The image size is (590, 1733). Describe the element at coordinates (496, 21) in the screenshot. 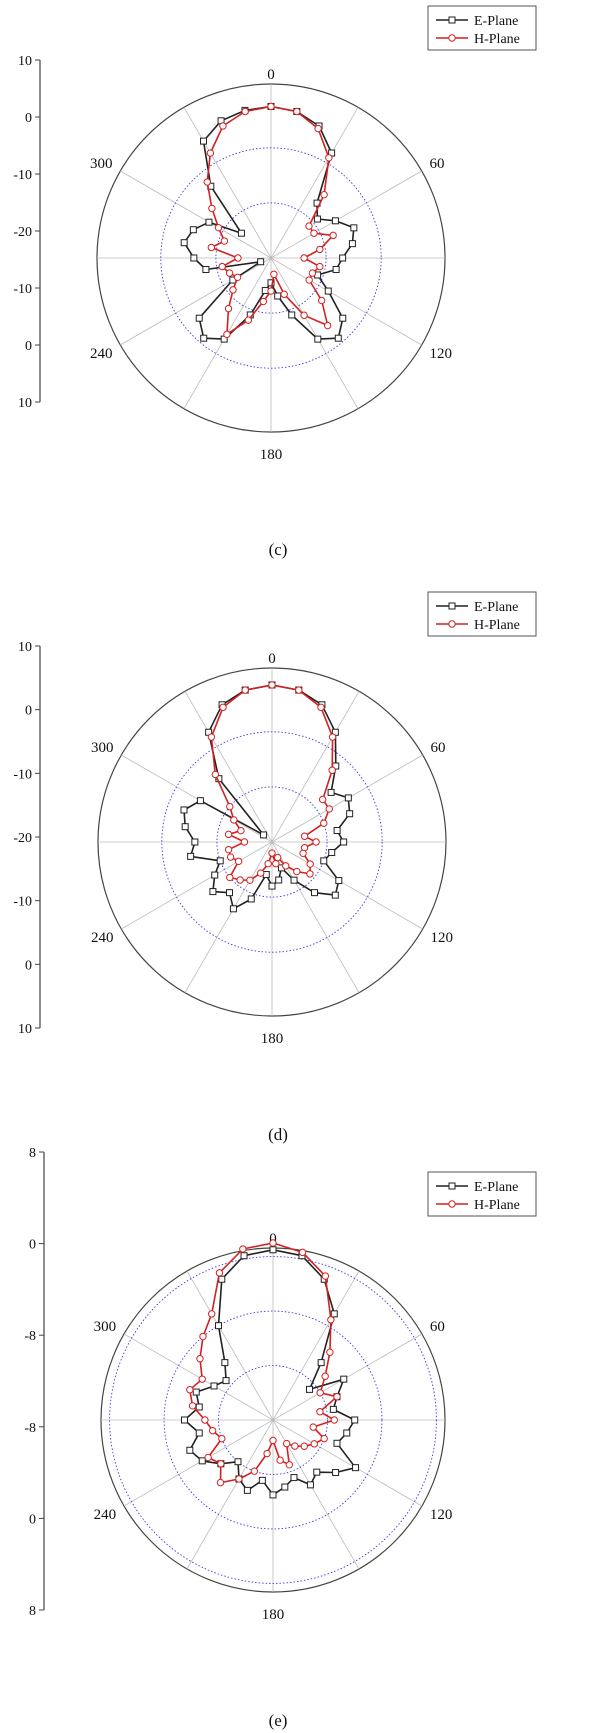

I see `legend-entry: E-Plane` at that location.